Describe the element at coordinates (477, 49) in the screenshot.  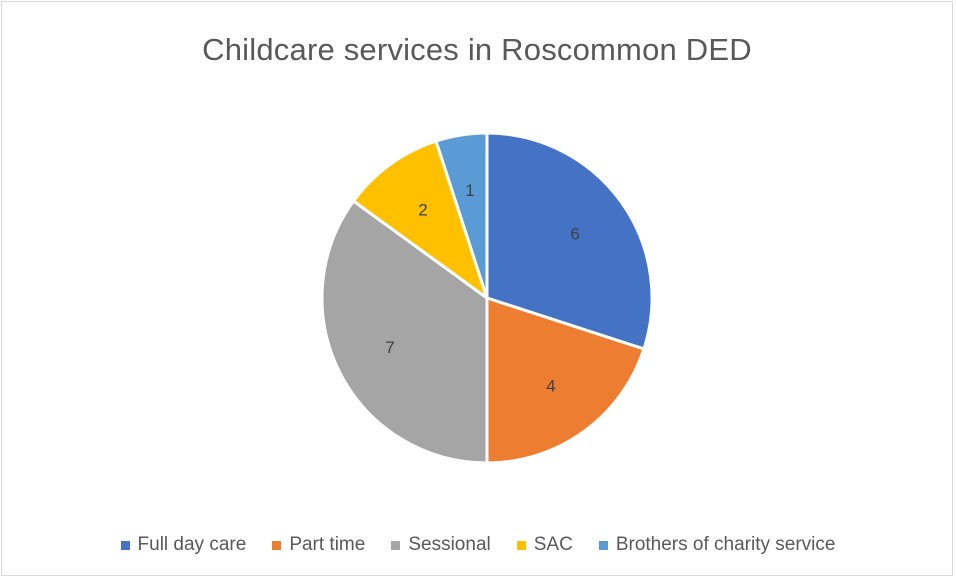
I see `chart-title: Childcare services in Roscommon DED` at that location.